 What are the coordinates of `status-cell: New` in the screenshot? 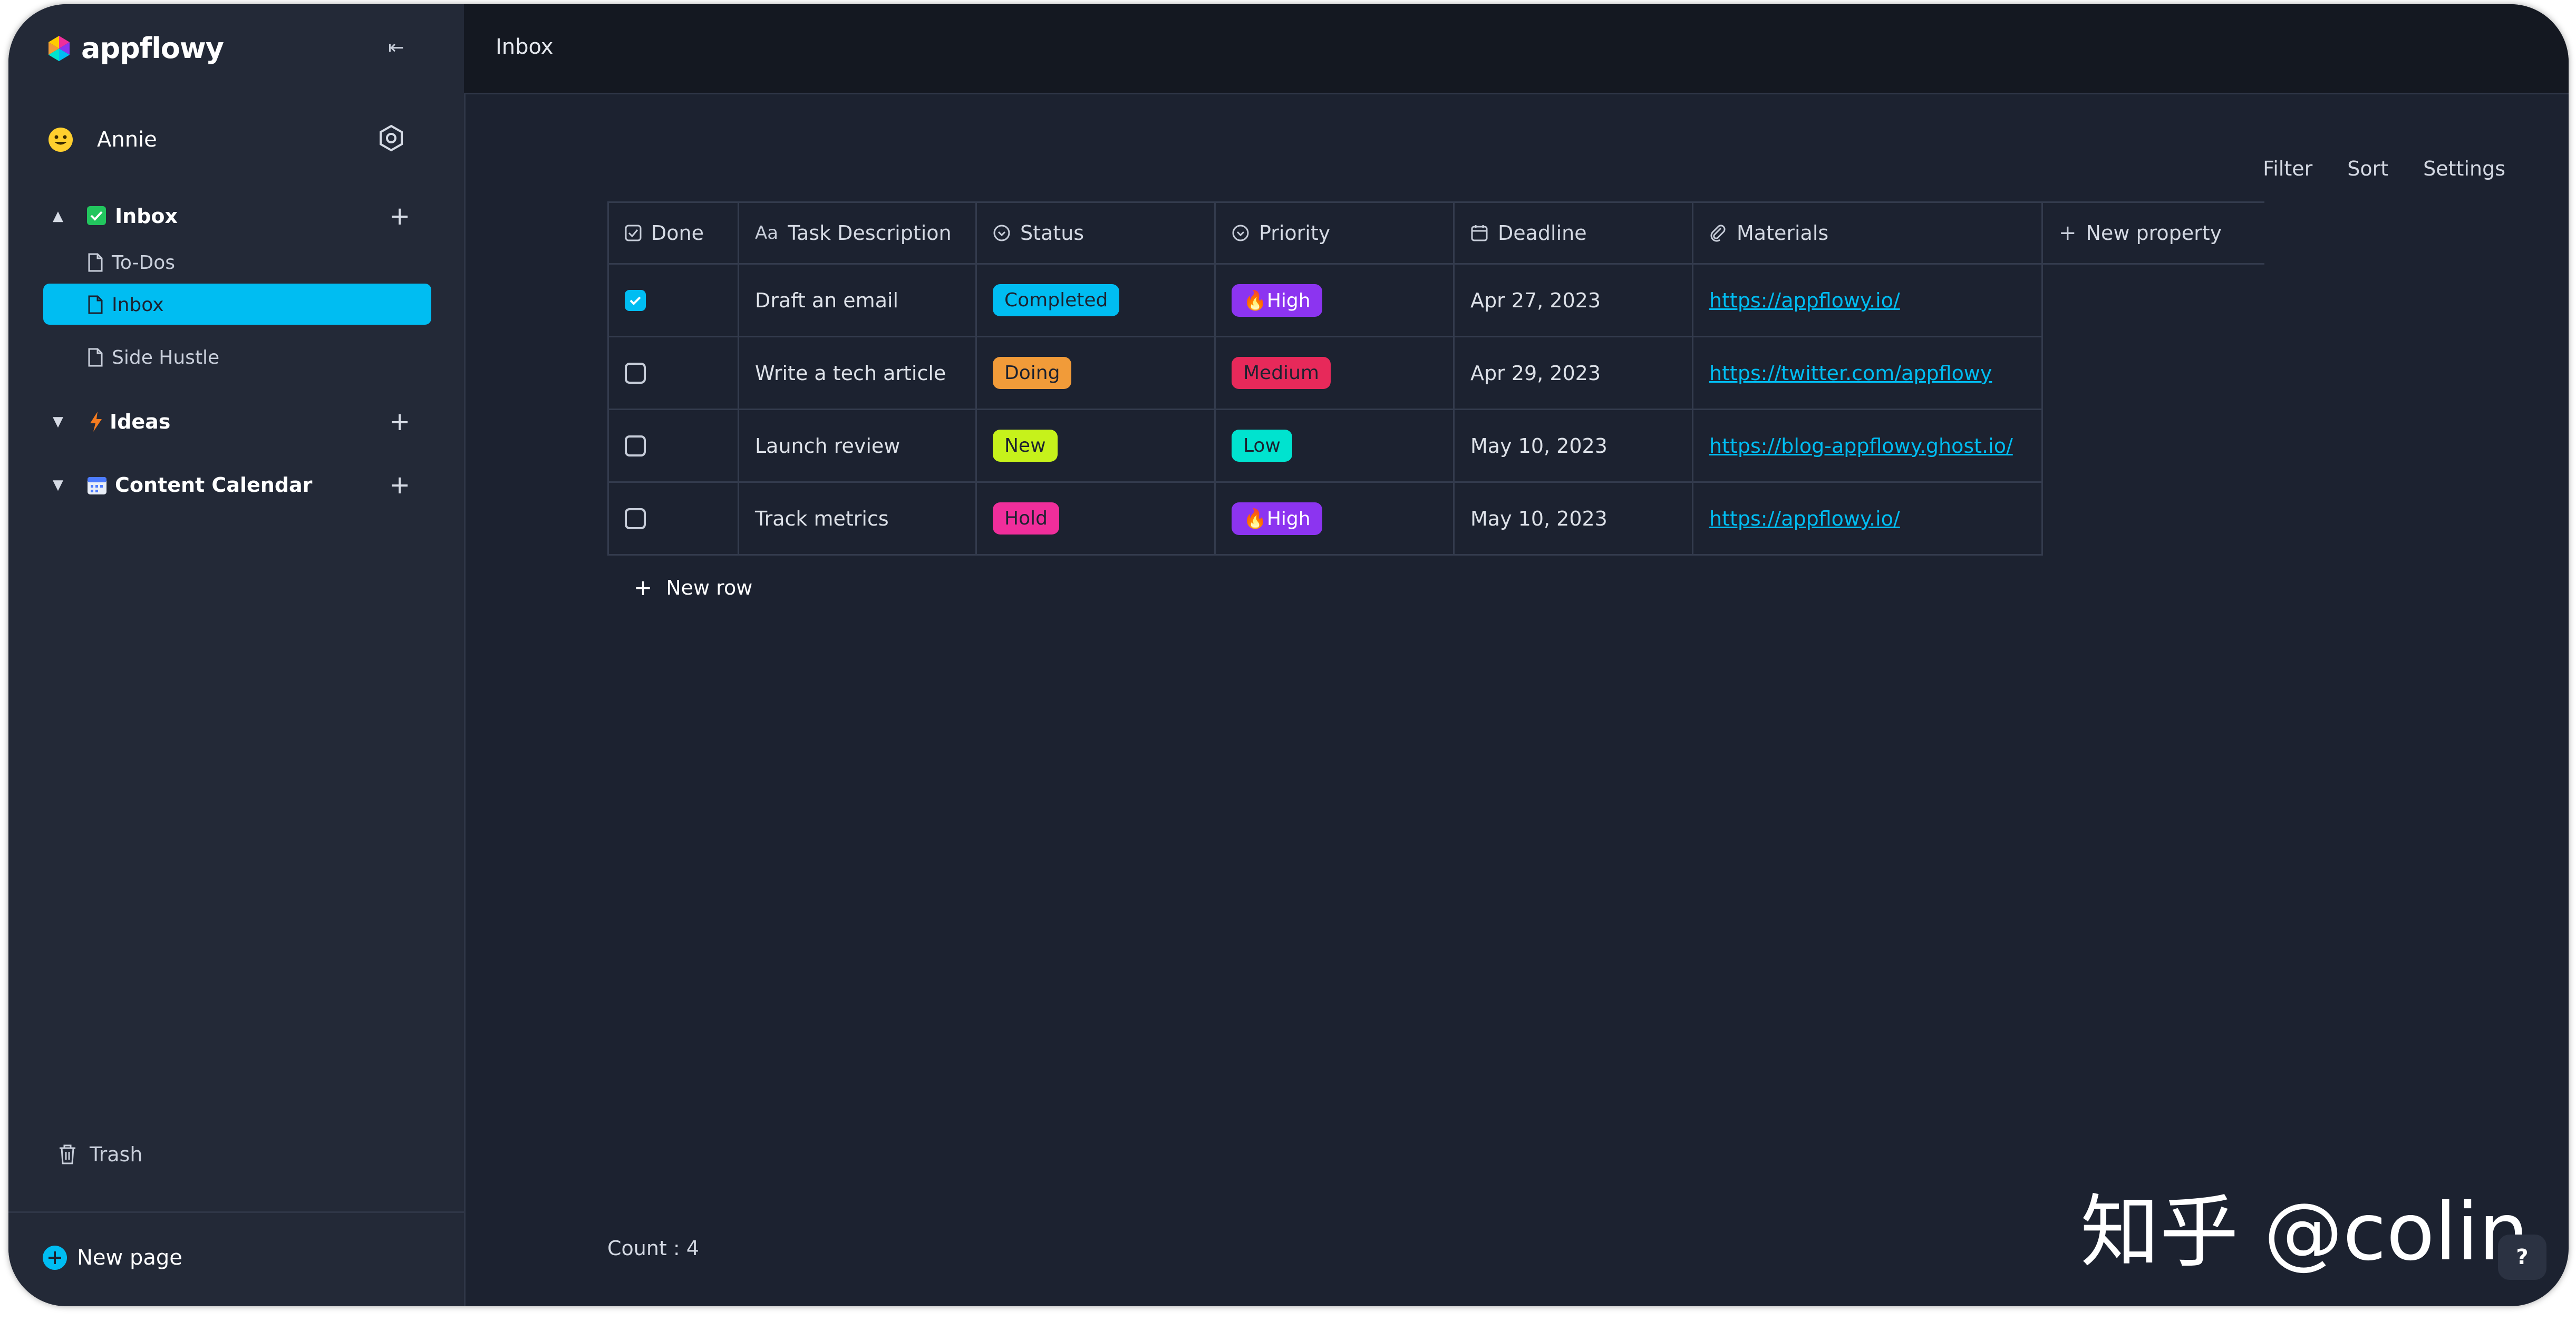 It's located at (1095, 446).